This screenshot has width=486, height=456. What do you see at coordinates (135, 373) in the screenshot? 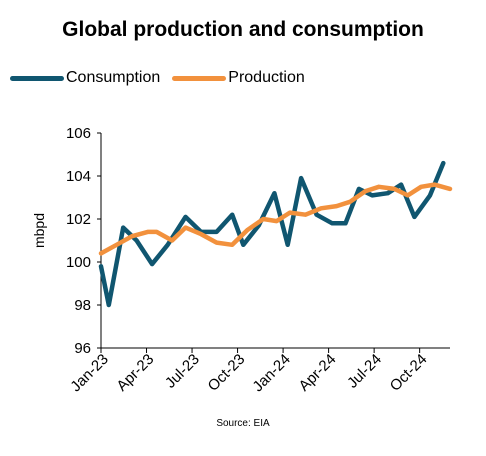
I see `x-tick-label: Apr-23` at bounding box center [135, 373].